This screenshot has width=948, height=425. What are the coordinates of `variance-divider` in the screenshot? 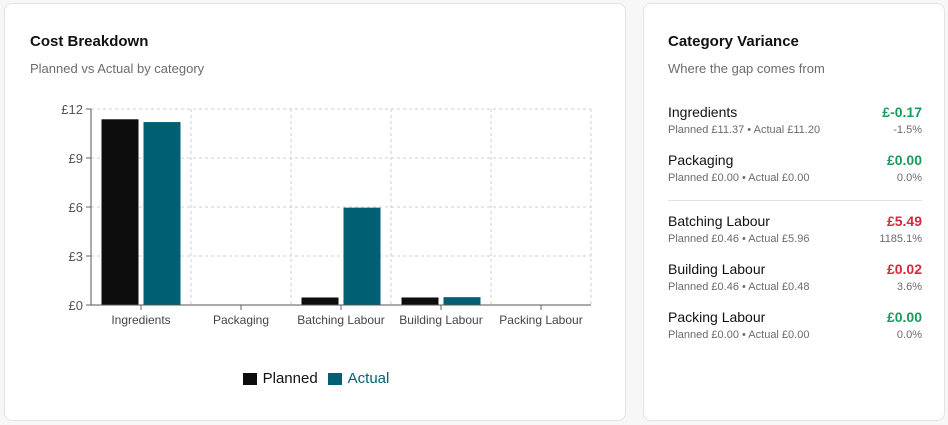 It's located at (795, 200).